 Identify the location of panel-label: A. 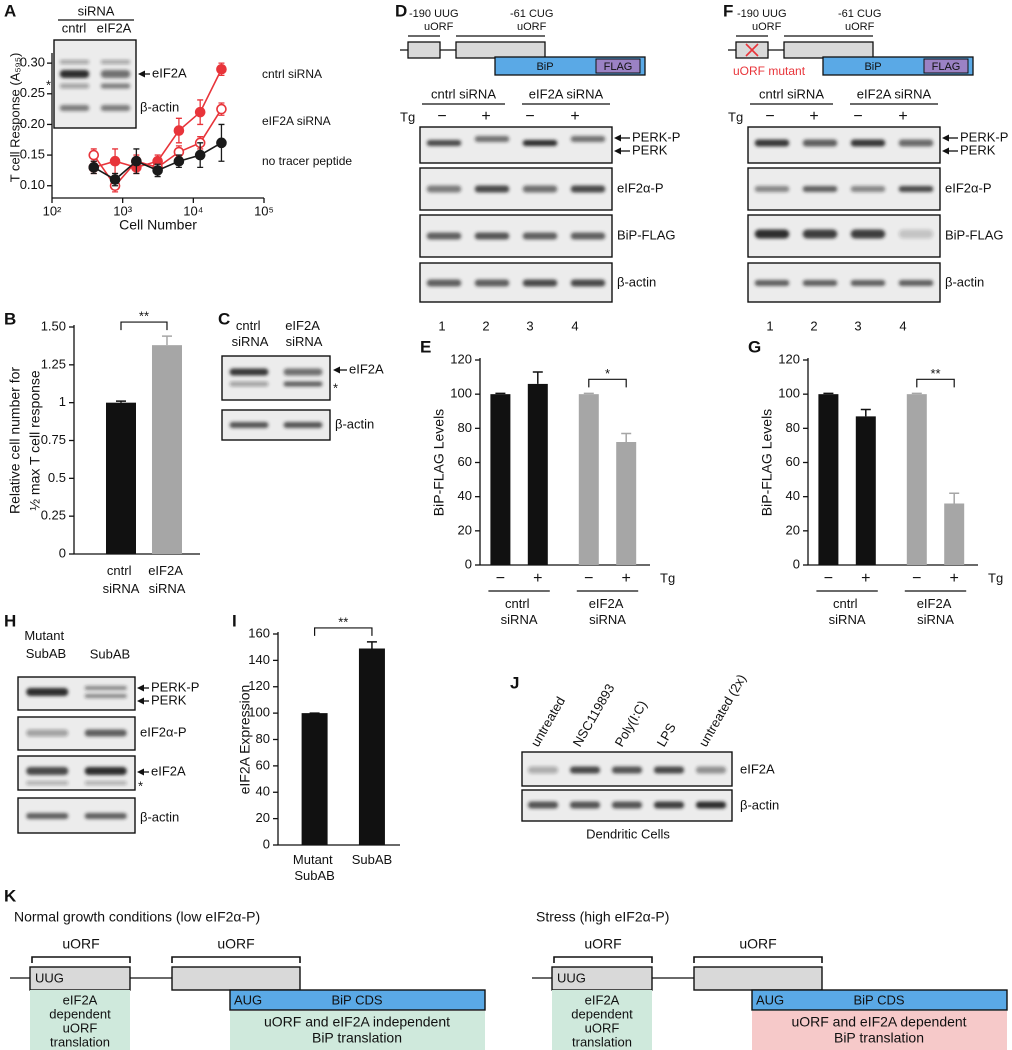
(10, 10).